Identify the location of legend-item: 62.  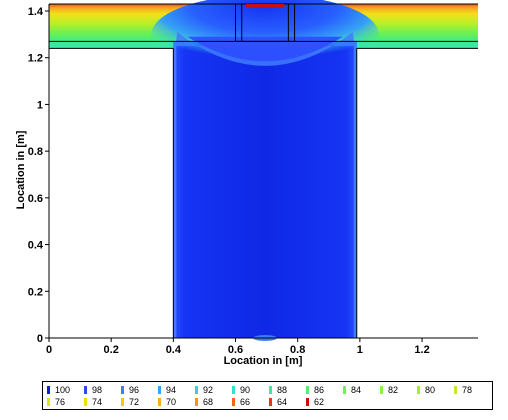
(324, 402).